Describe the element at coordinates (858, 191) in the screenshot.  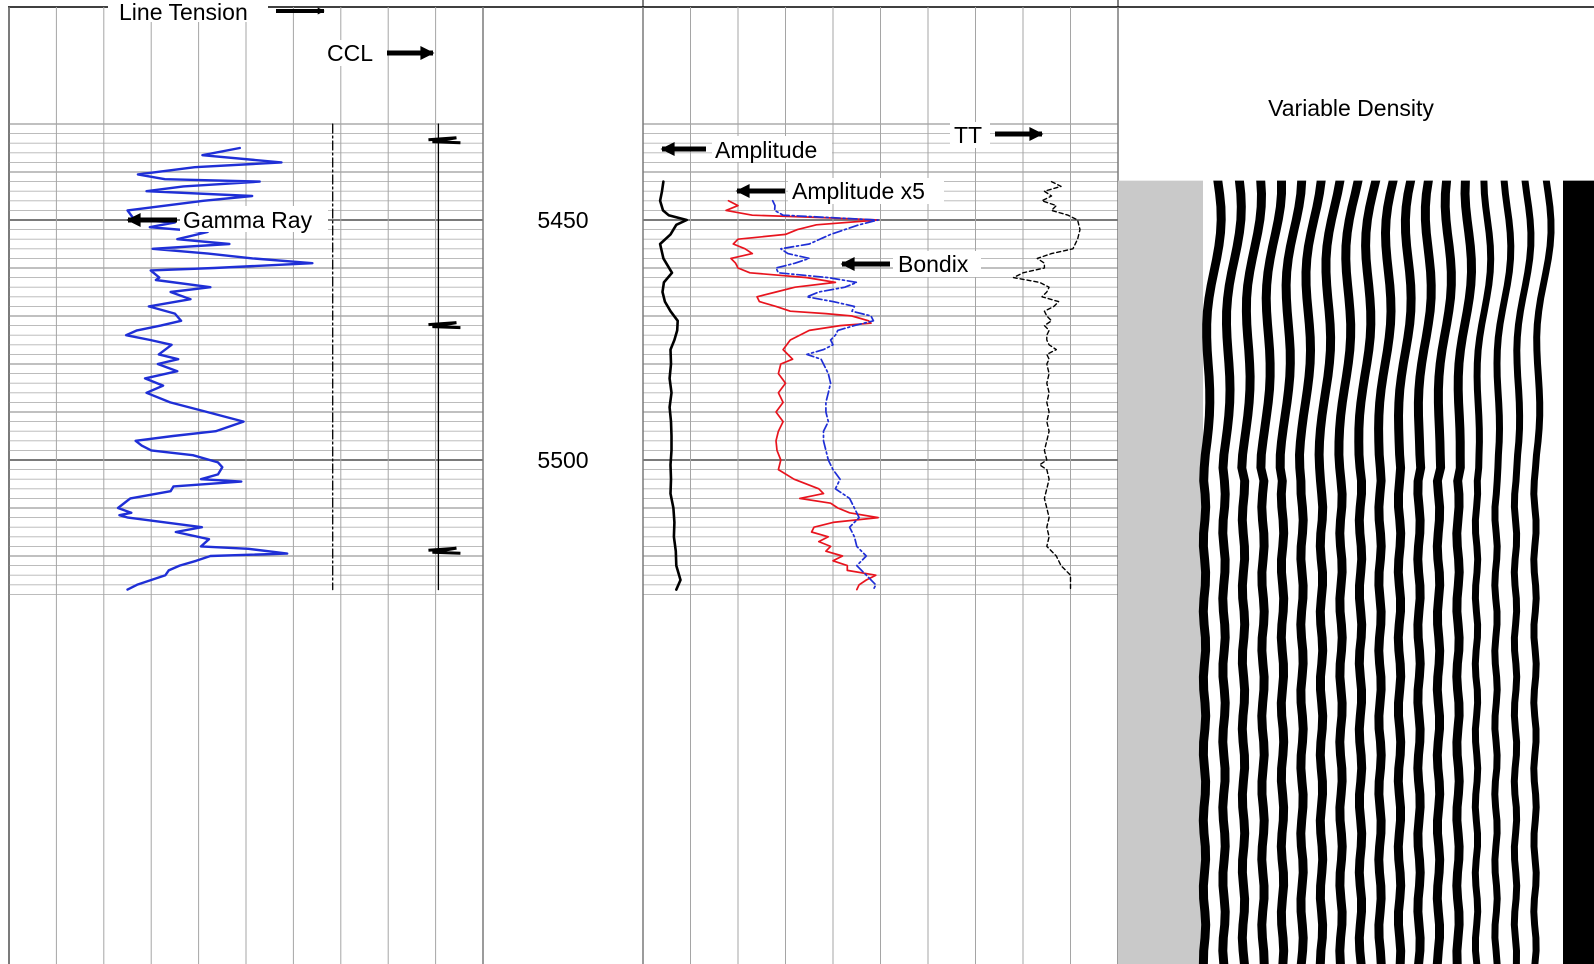
I see `svg-text: Amplitude x5` at that location.